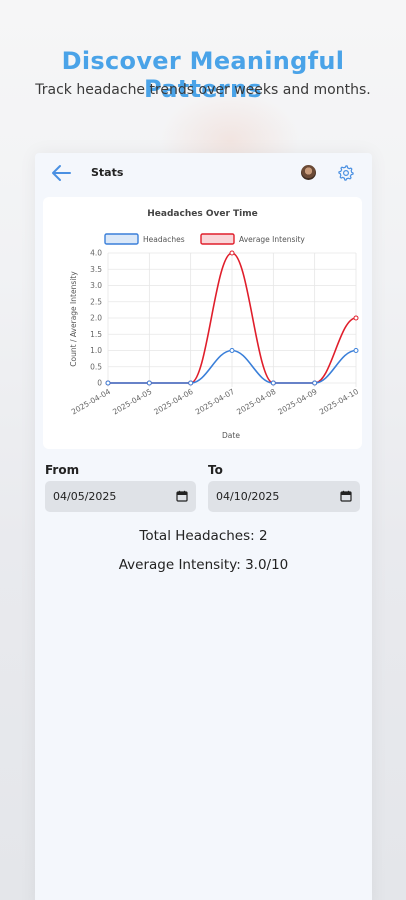 The width and height of the screenshot is (406, 900). Describe the element at coordinates (121, 239) in the screenshot. I see `legend-headaches-swatch` at that location.